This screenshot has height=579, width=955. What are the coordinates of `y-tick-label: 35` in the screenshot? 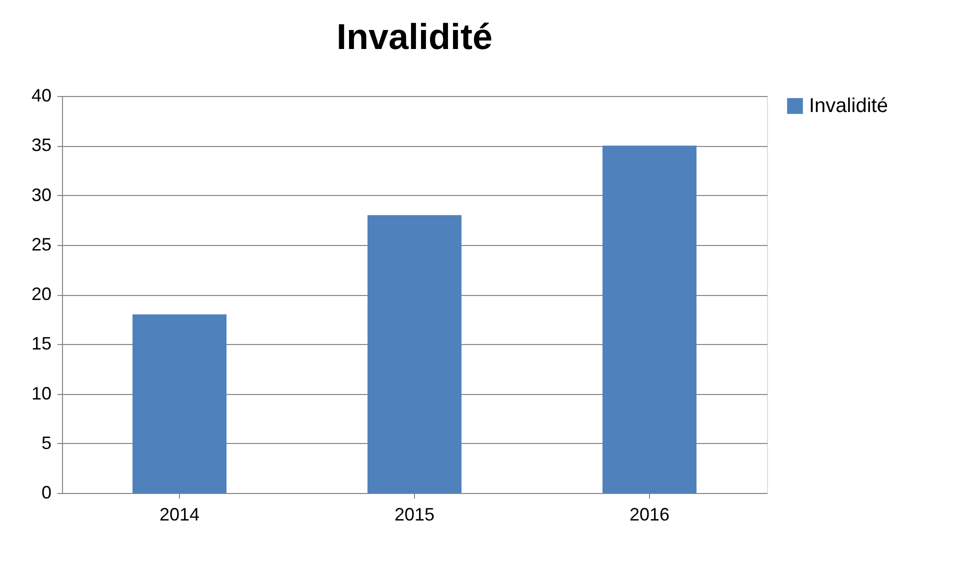 It's located at (41, 145).